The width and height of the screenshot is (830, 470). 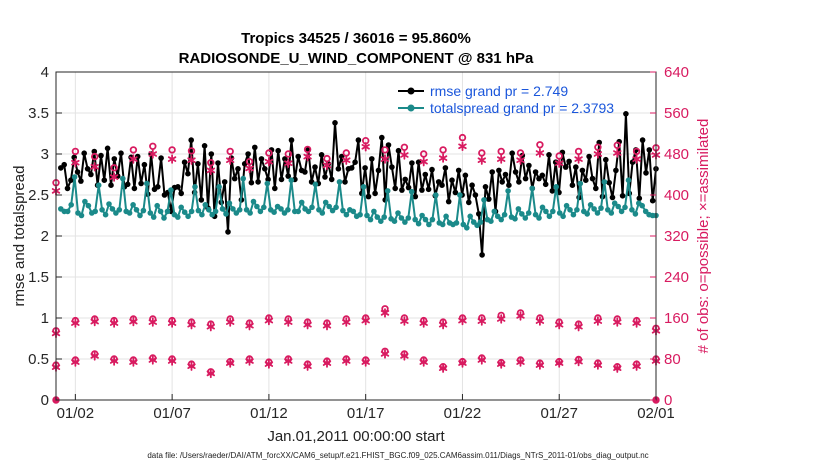 I want to click on y2-axis-label: # of obs: o=possible; ×=assimilated, so click(x=703, y=236).